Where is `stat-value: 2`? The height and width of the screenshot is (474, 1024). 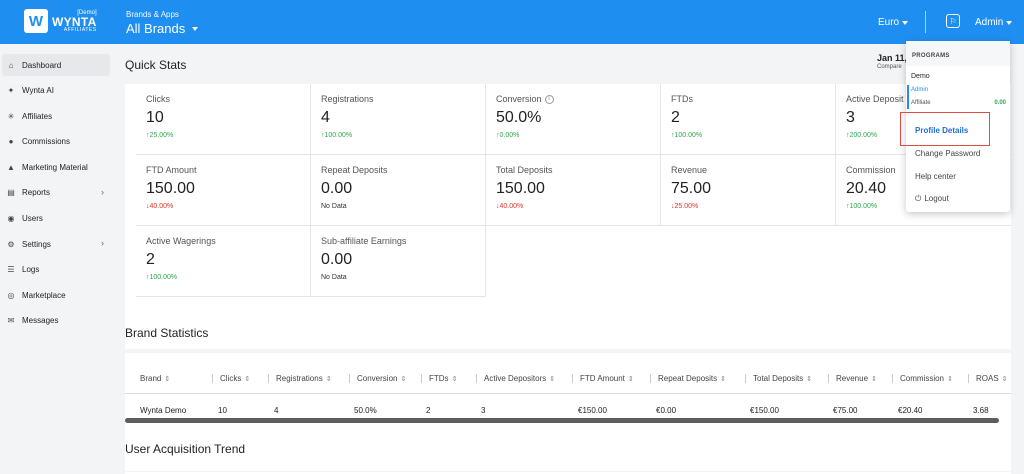 stat-value: 2 is located at coordinates (150, 259).